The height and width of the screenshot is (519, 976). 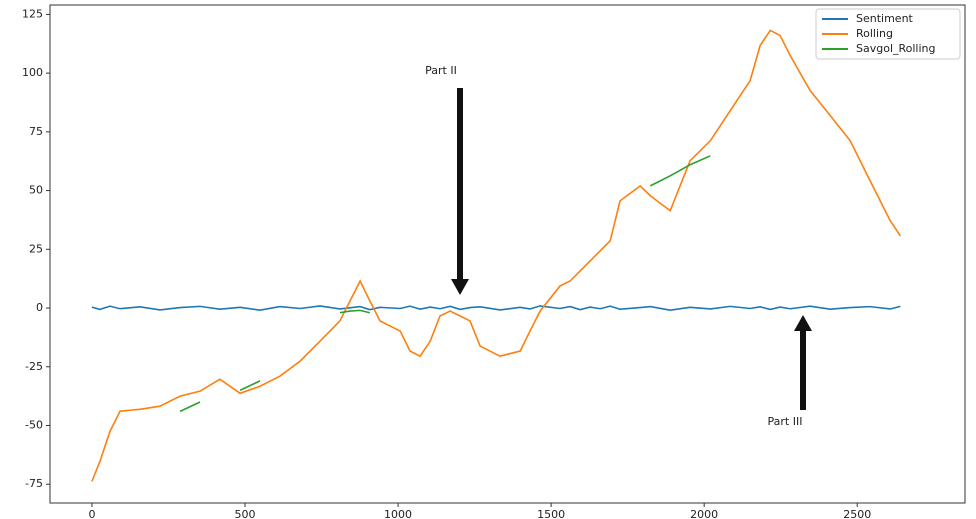 I want to click on legend-label: Sentiment, so click(x=885, y=18).